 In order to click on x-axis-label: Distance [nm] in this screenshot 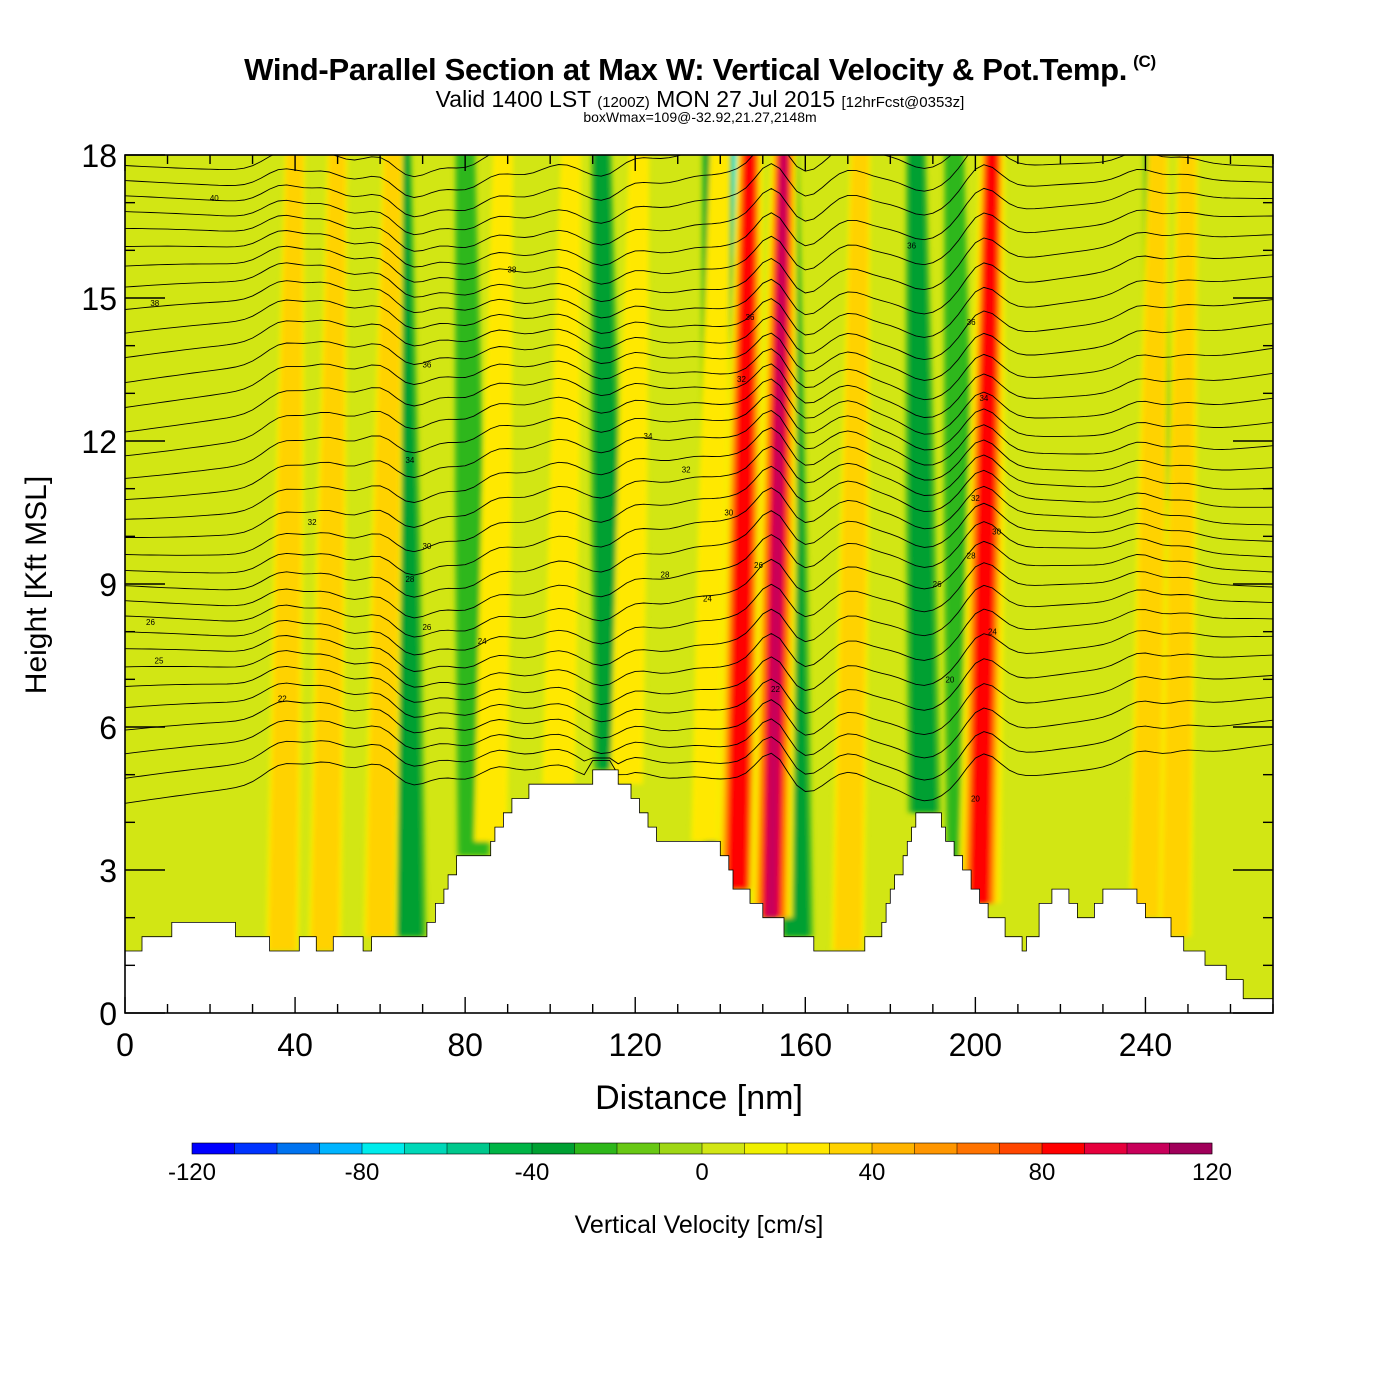, I will do `click(699, 1098)`.